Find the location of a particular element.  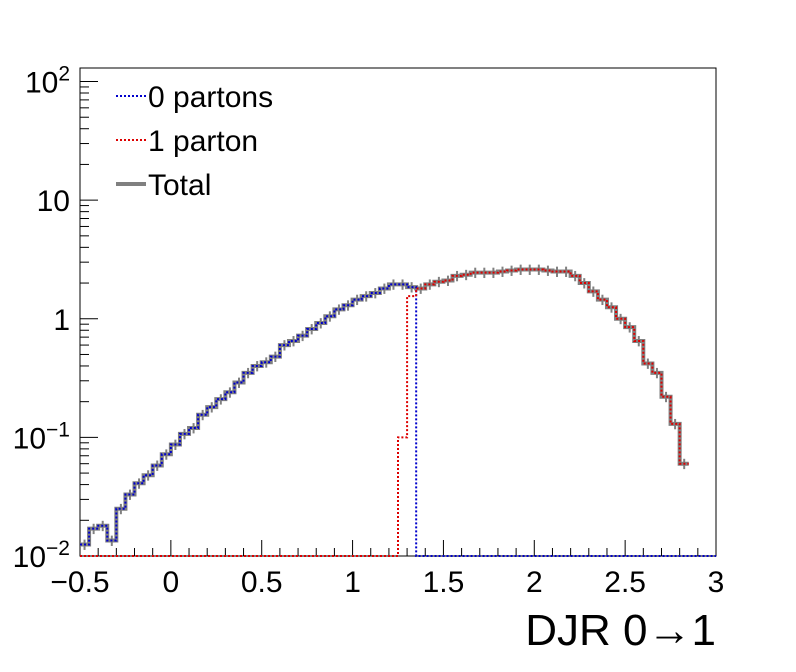

x-axis-title: DJR 0→1 is located at coordinates (620, 630).